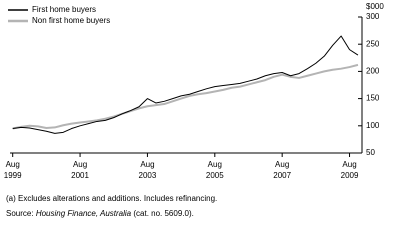 This screenshot has width=397, height=240. Describe the element at coordinates (215, 175) in the screenshot. I see `x-tick-label: 2005` at that location.